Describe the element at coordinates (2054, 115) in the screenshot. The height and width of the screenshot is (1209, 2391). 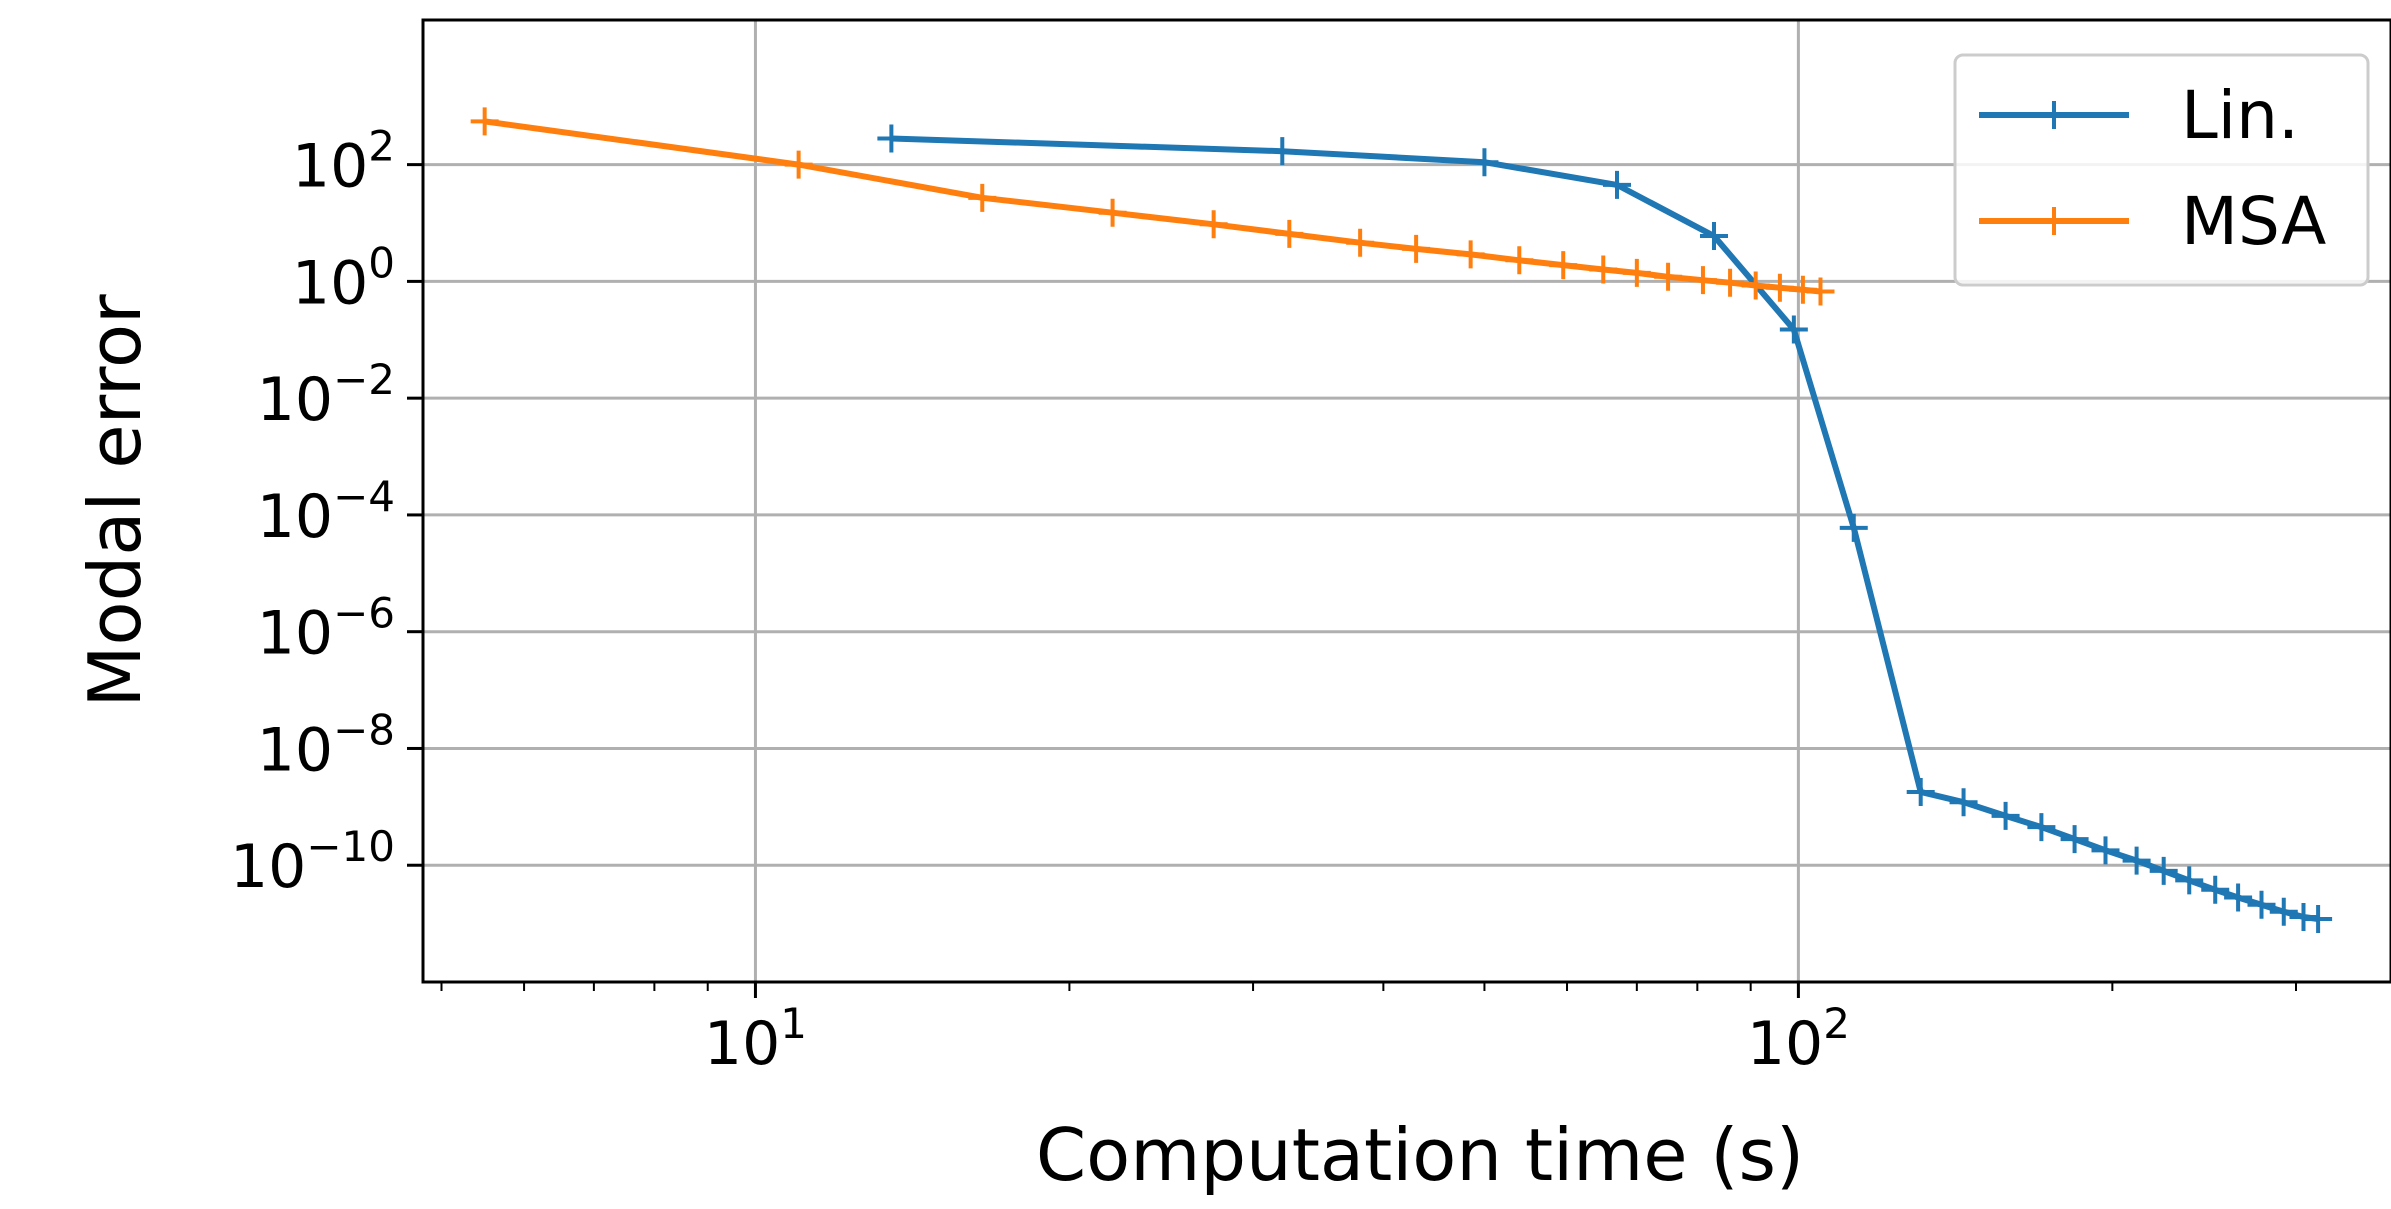
I see `legend-marker-lin` at that location.